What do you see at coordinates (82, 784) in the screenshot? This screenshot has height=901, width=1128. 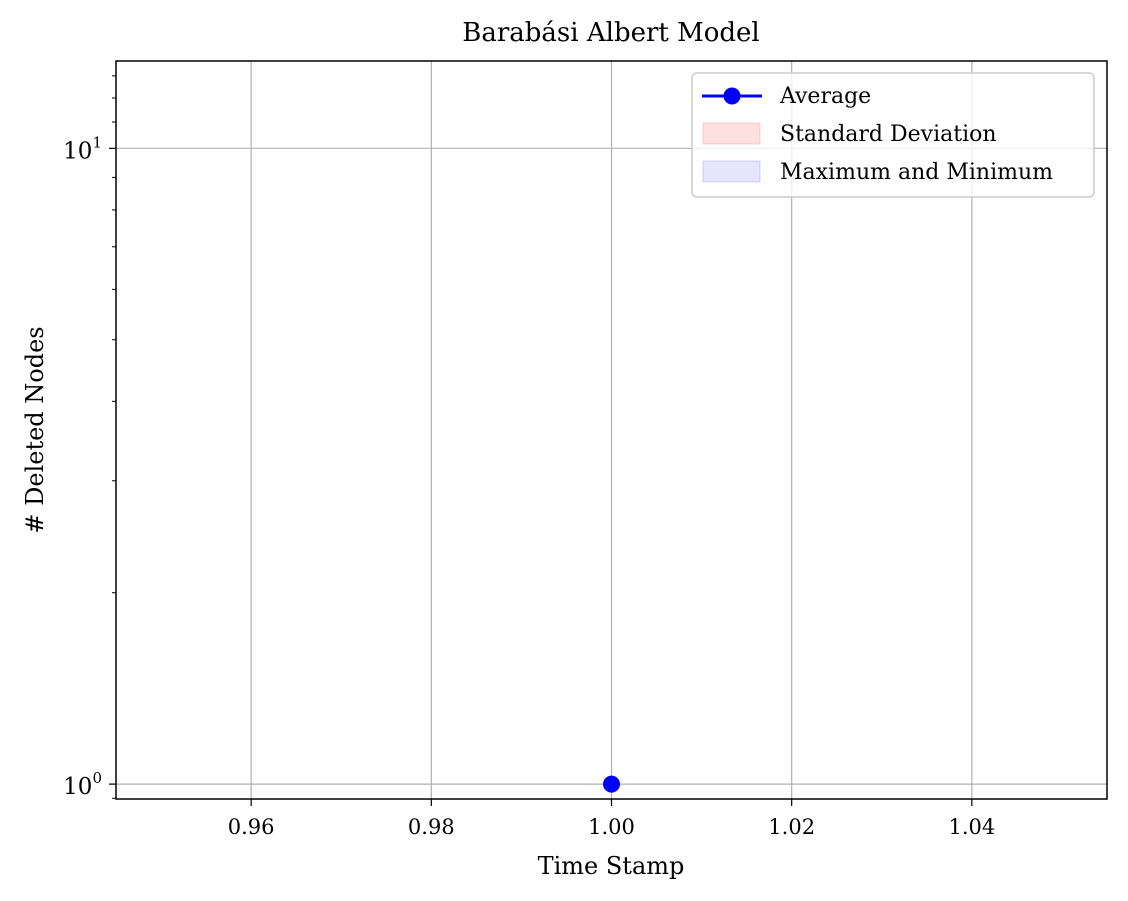 I see `y-tick-label: 10⁰` at bounding box center [82, 784].